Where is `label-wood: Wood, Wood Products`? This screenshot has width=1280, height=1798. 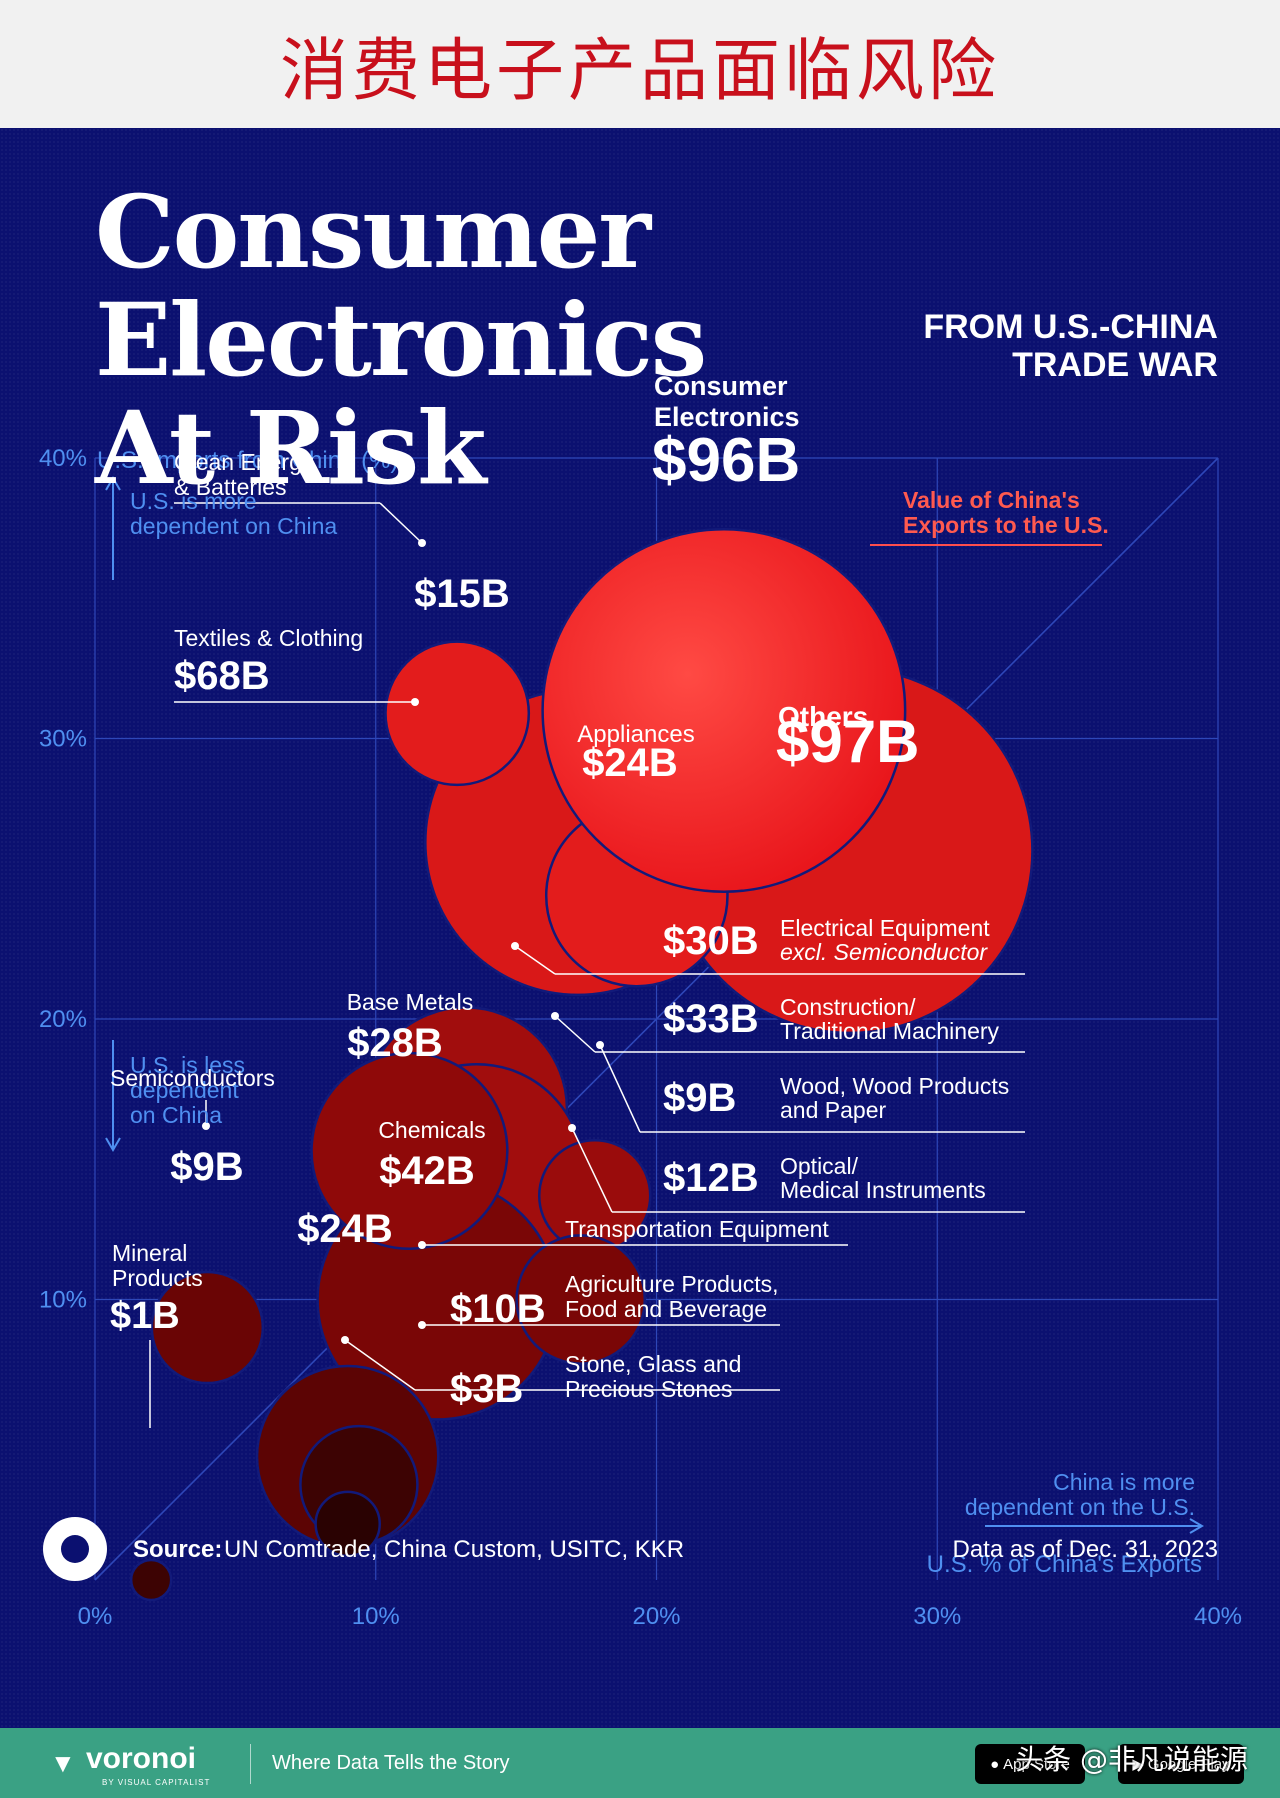 label-wood: Wood, Wood Products is located at coordinates (894, 1086).